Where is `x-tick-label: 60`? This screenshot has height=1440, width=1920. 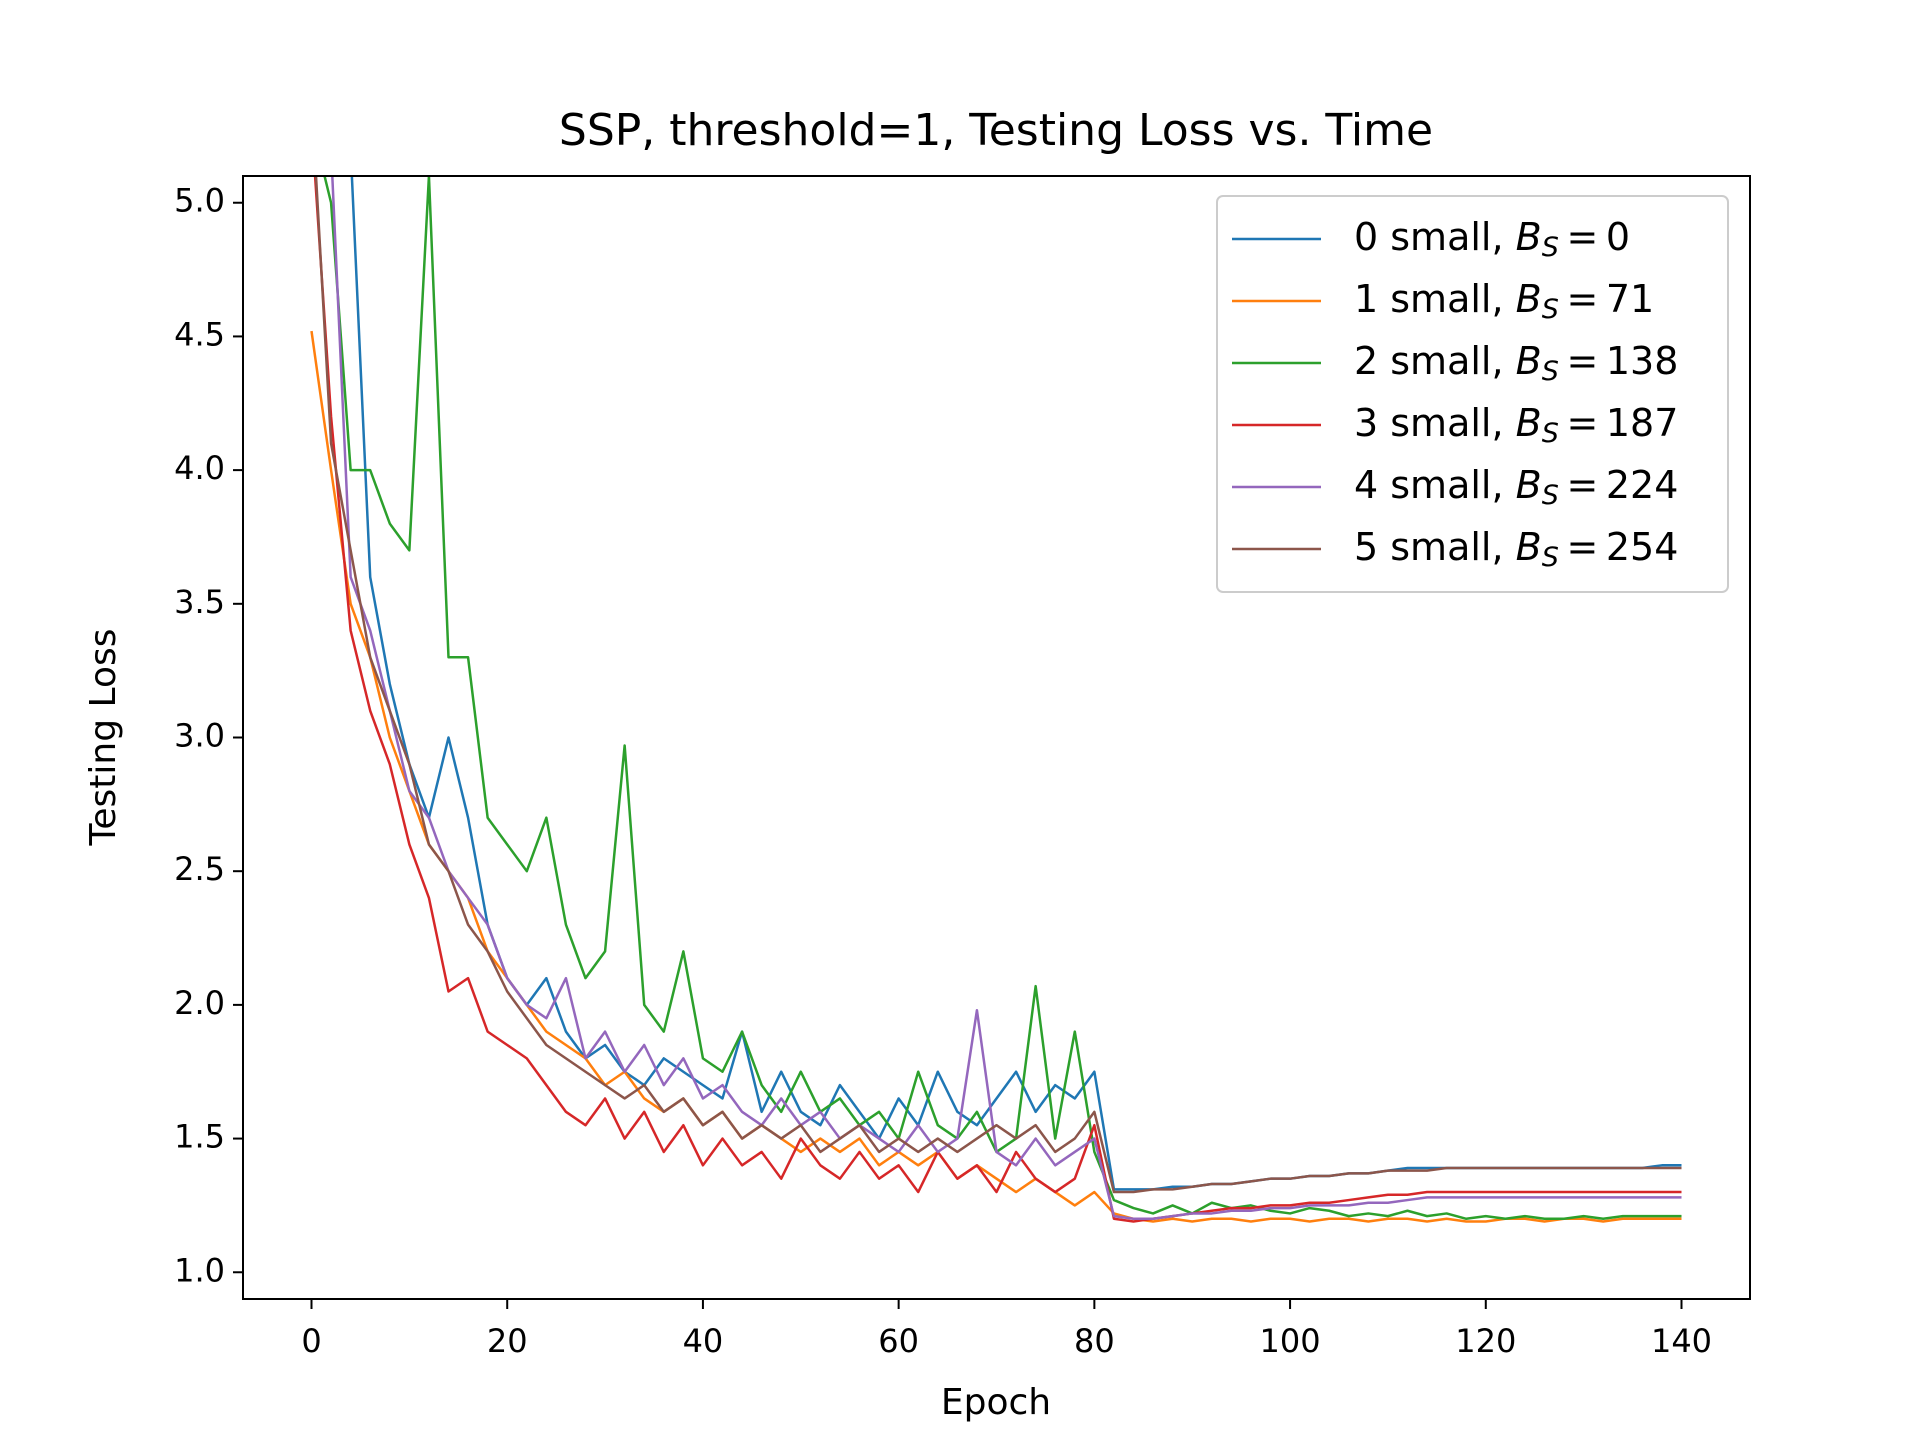 x-tick-label: 60 is located at coordinates (898, 1341).